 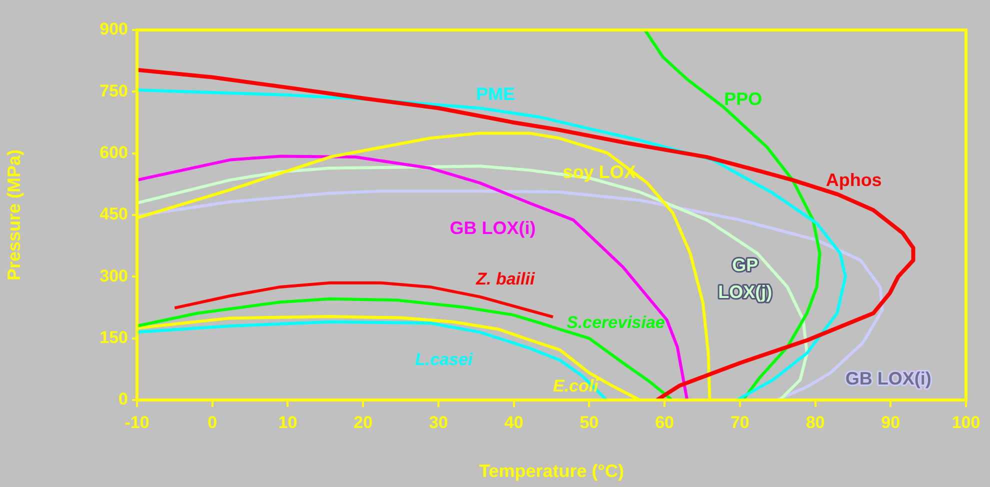 What do you see at coordinates (496, 94) in the screenshot?
I see `series-label: PME` at bounding box center [496, 94].